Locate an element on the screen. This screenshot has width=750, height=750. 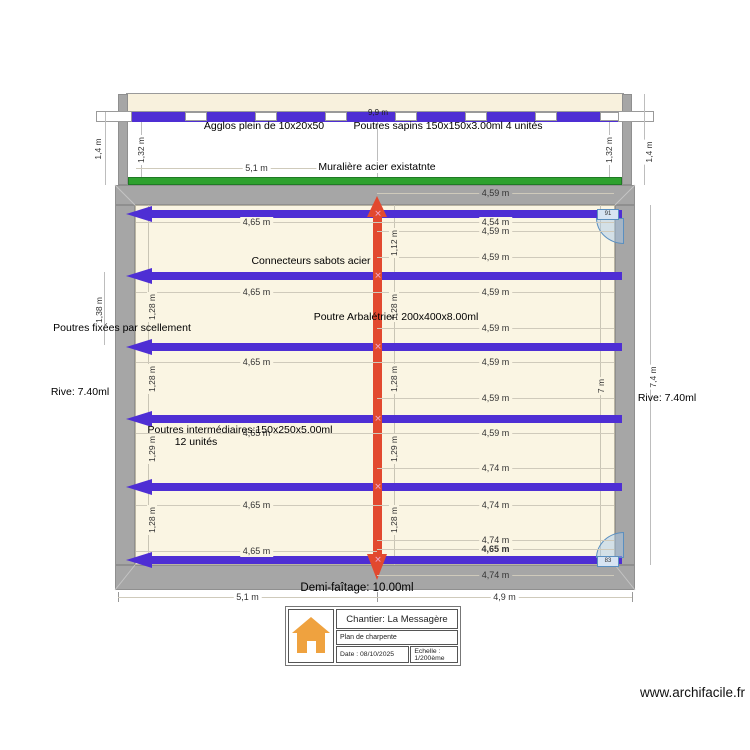
annex-wall-right is located at coordinates (627, 139).